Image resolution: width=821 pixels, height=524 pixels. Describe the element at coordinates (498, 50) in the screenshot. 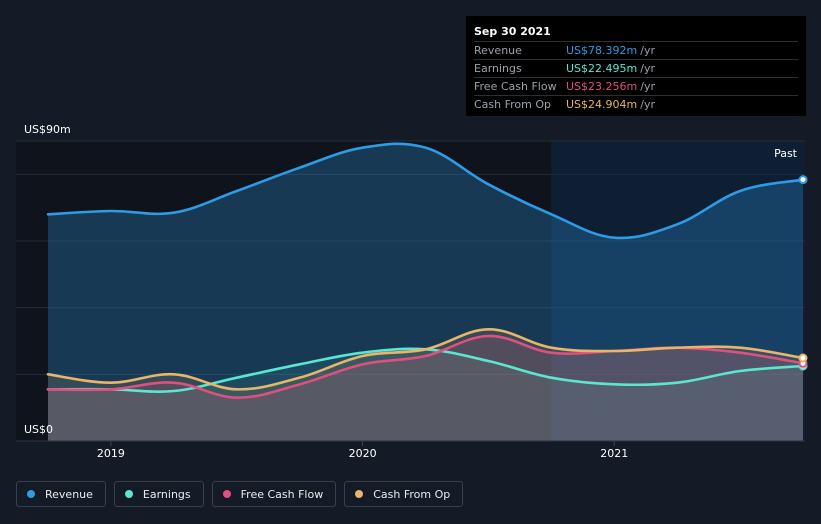

I see `tooltip-label: Revenue` at that location.